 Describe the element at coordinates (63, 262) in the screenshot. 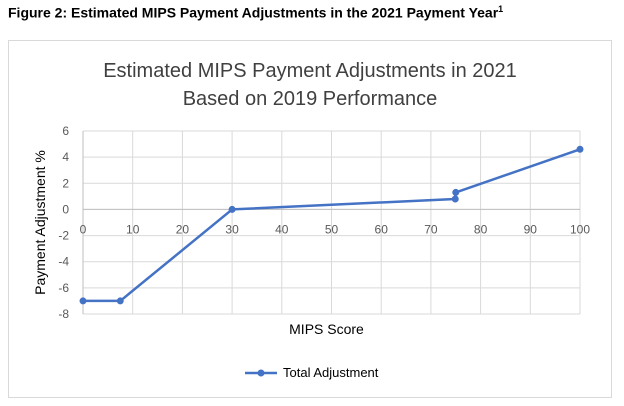

I see `y-tick-label: -4` at that location.